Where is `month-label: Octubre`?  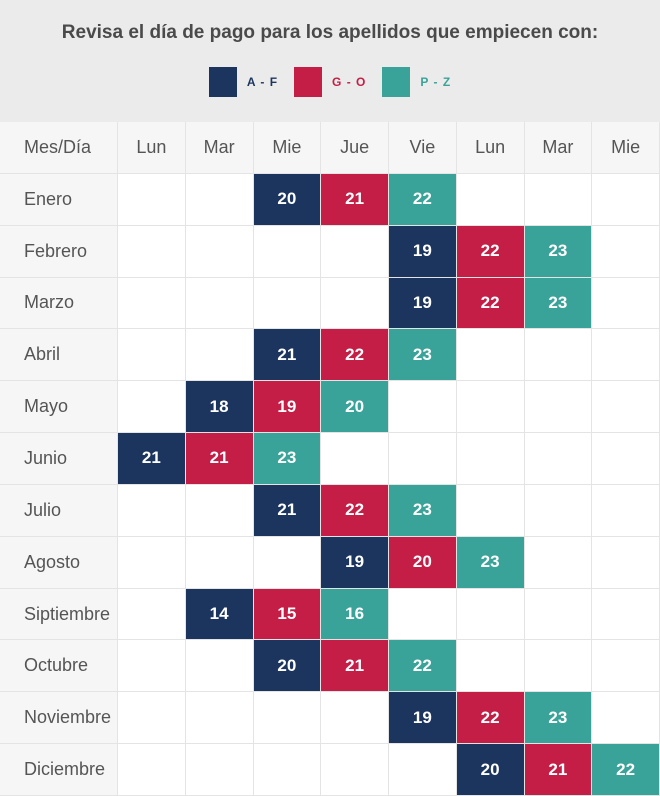 month-label: Octubre is located at coordinates (59, 666).